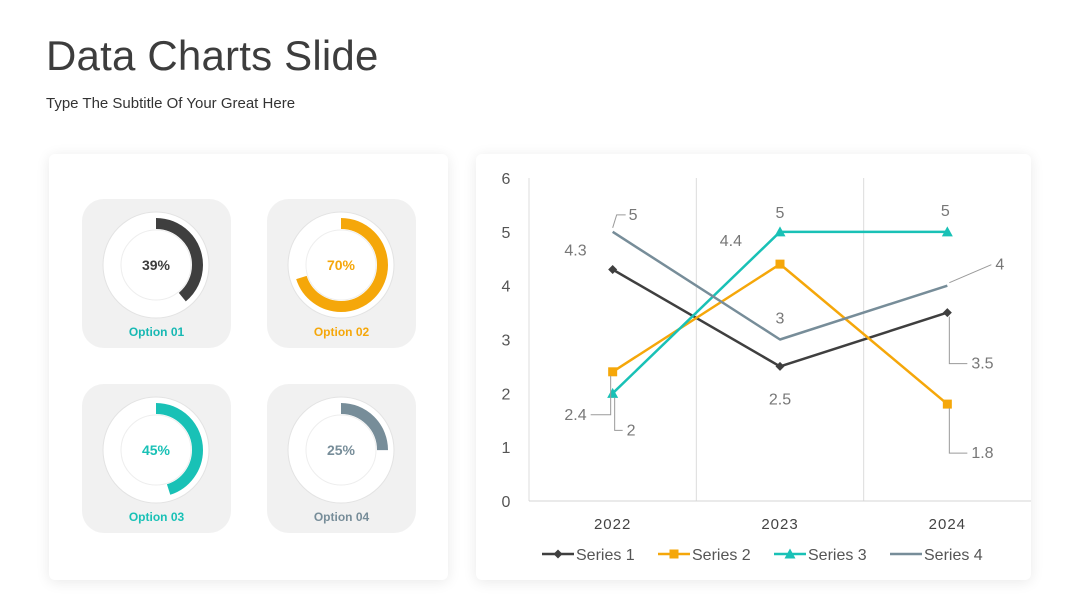 The height and width of the screenshot is (608, 1080). I want to click on option-label: Option 03, so click(156, 517).